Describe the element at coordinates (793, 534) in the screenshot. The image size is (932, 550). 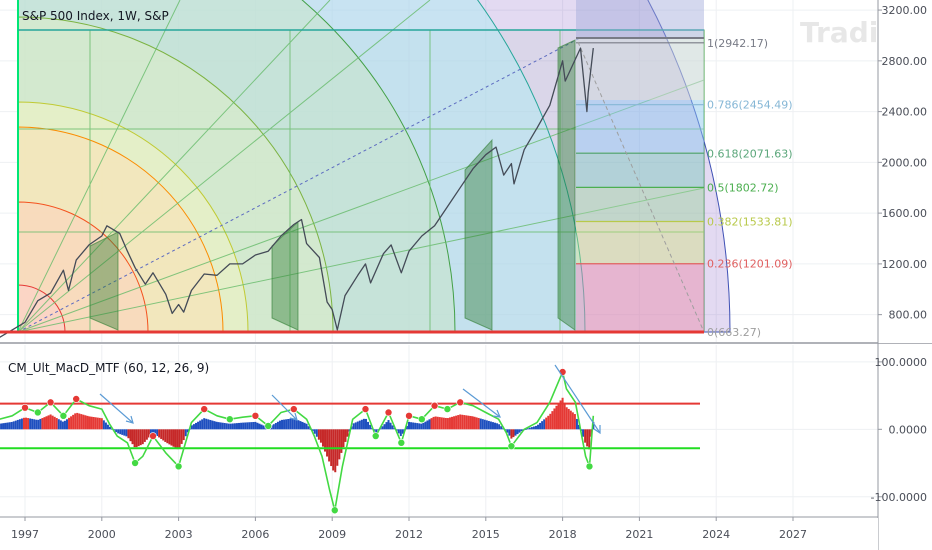
I see `time-tick-label: 2027` at that location.